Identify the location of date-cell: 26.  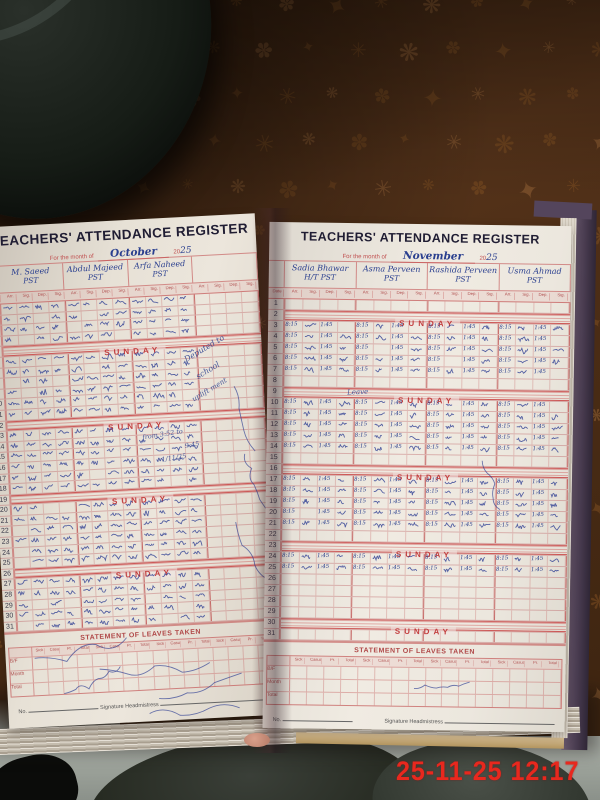
(8, 574).